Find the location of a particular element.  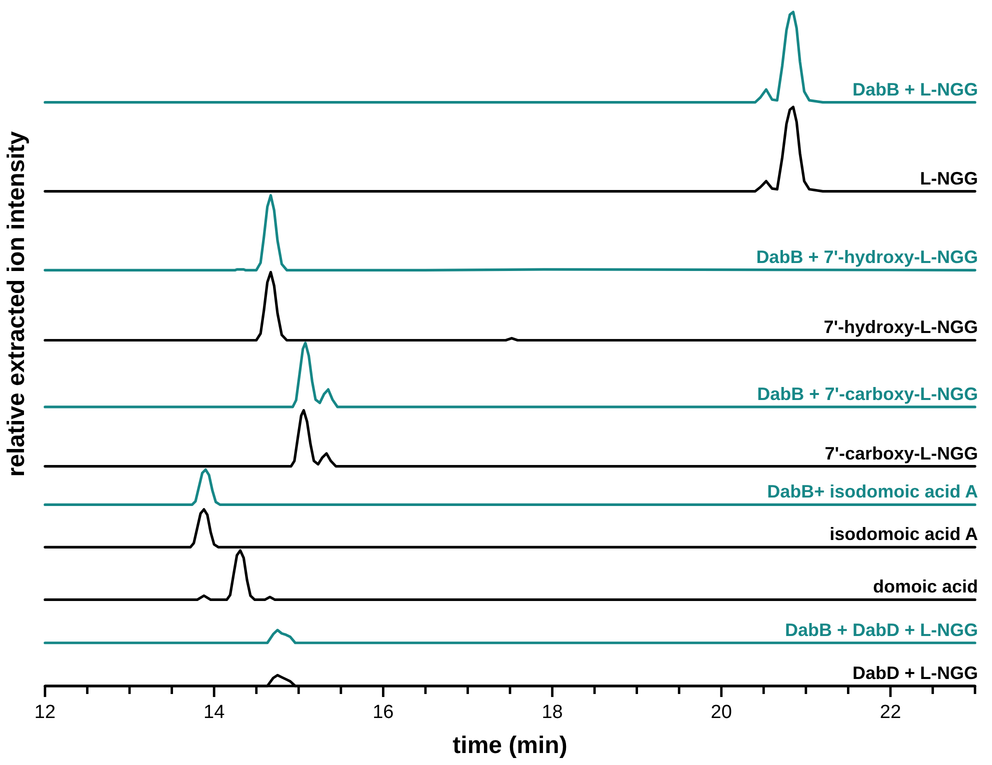

series-label: L-NGG is located at coordinates (949, 178).